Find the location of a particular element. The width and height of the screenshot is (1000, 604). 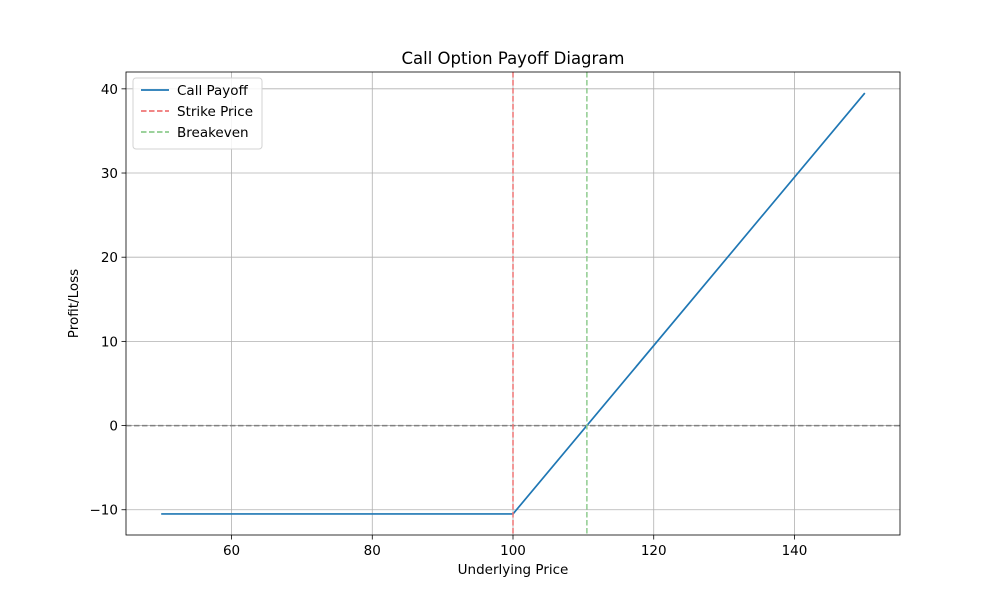

x-axis-label: Underlying Price is located at coordinates (513, 570).